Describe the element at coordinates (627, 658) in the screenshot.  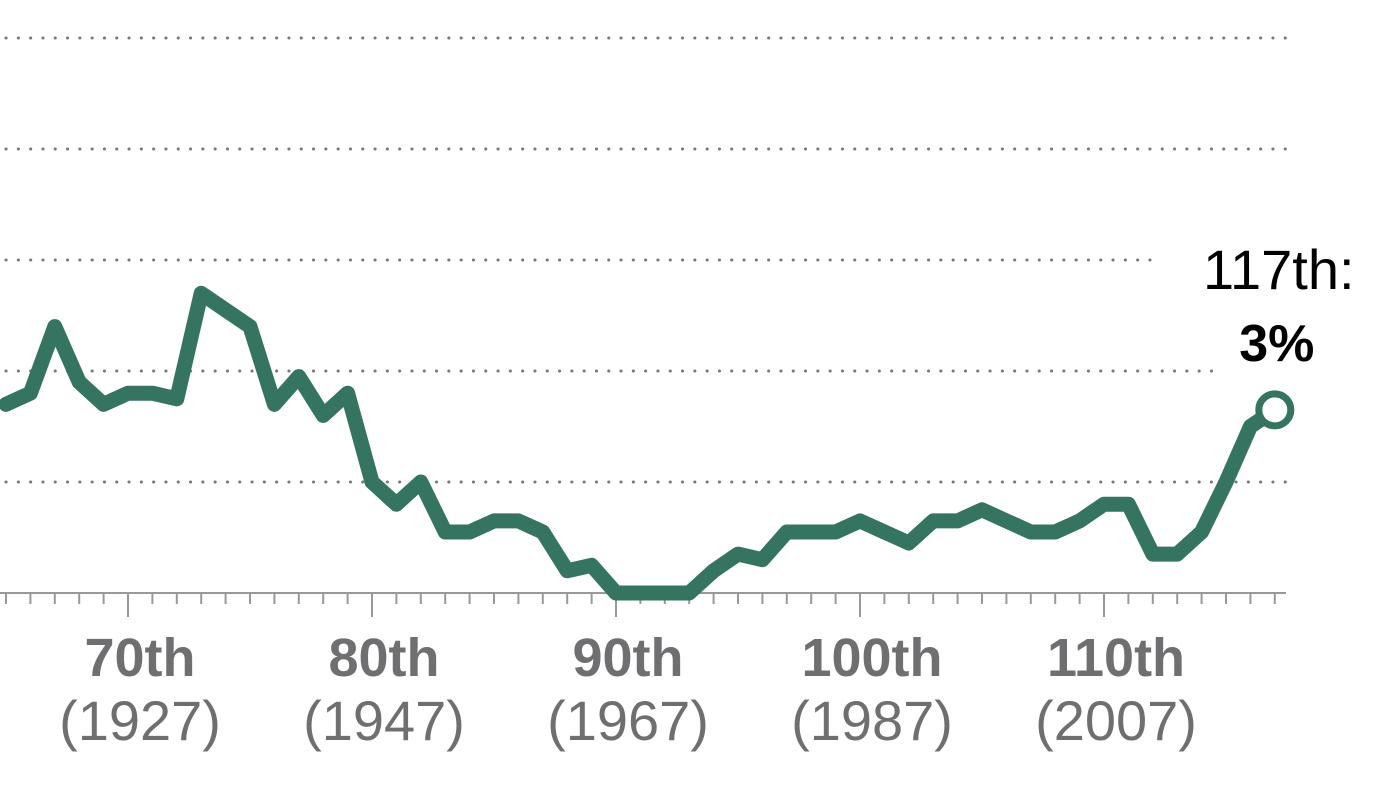
I see `x-tick-label: 90th` at that location.